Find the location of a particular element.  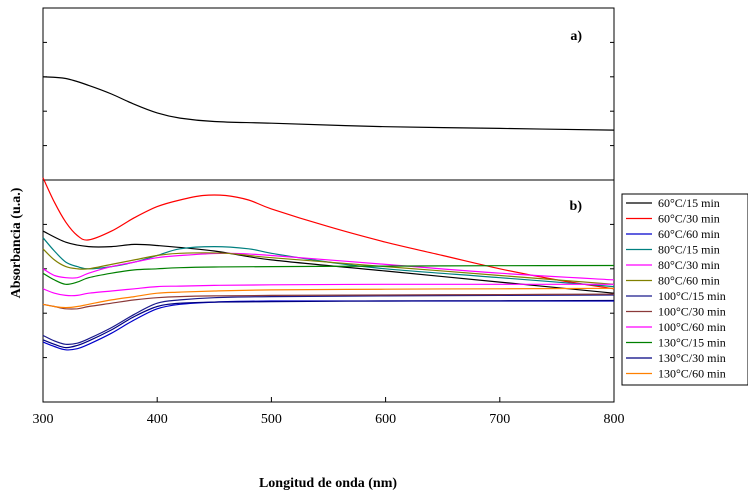

legend-label: 60°C/30 min is located at coordinates (689, 219).